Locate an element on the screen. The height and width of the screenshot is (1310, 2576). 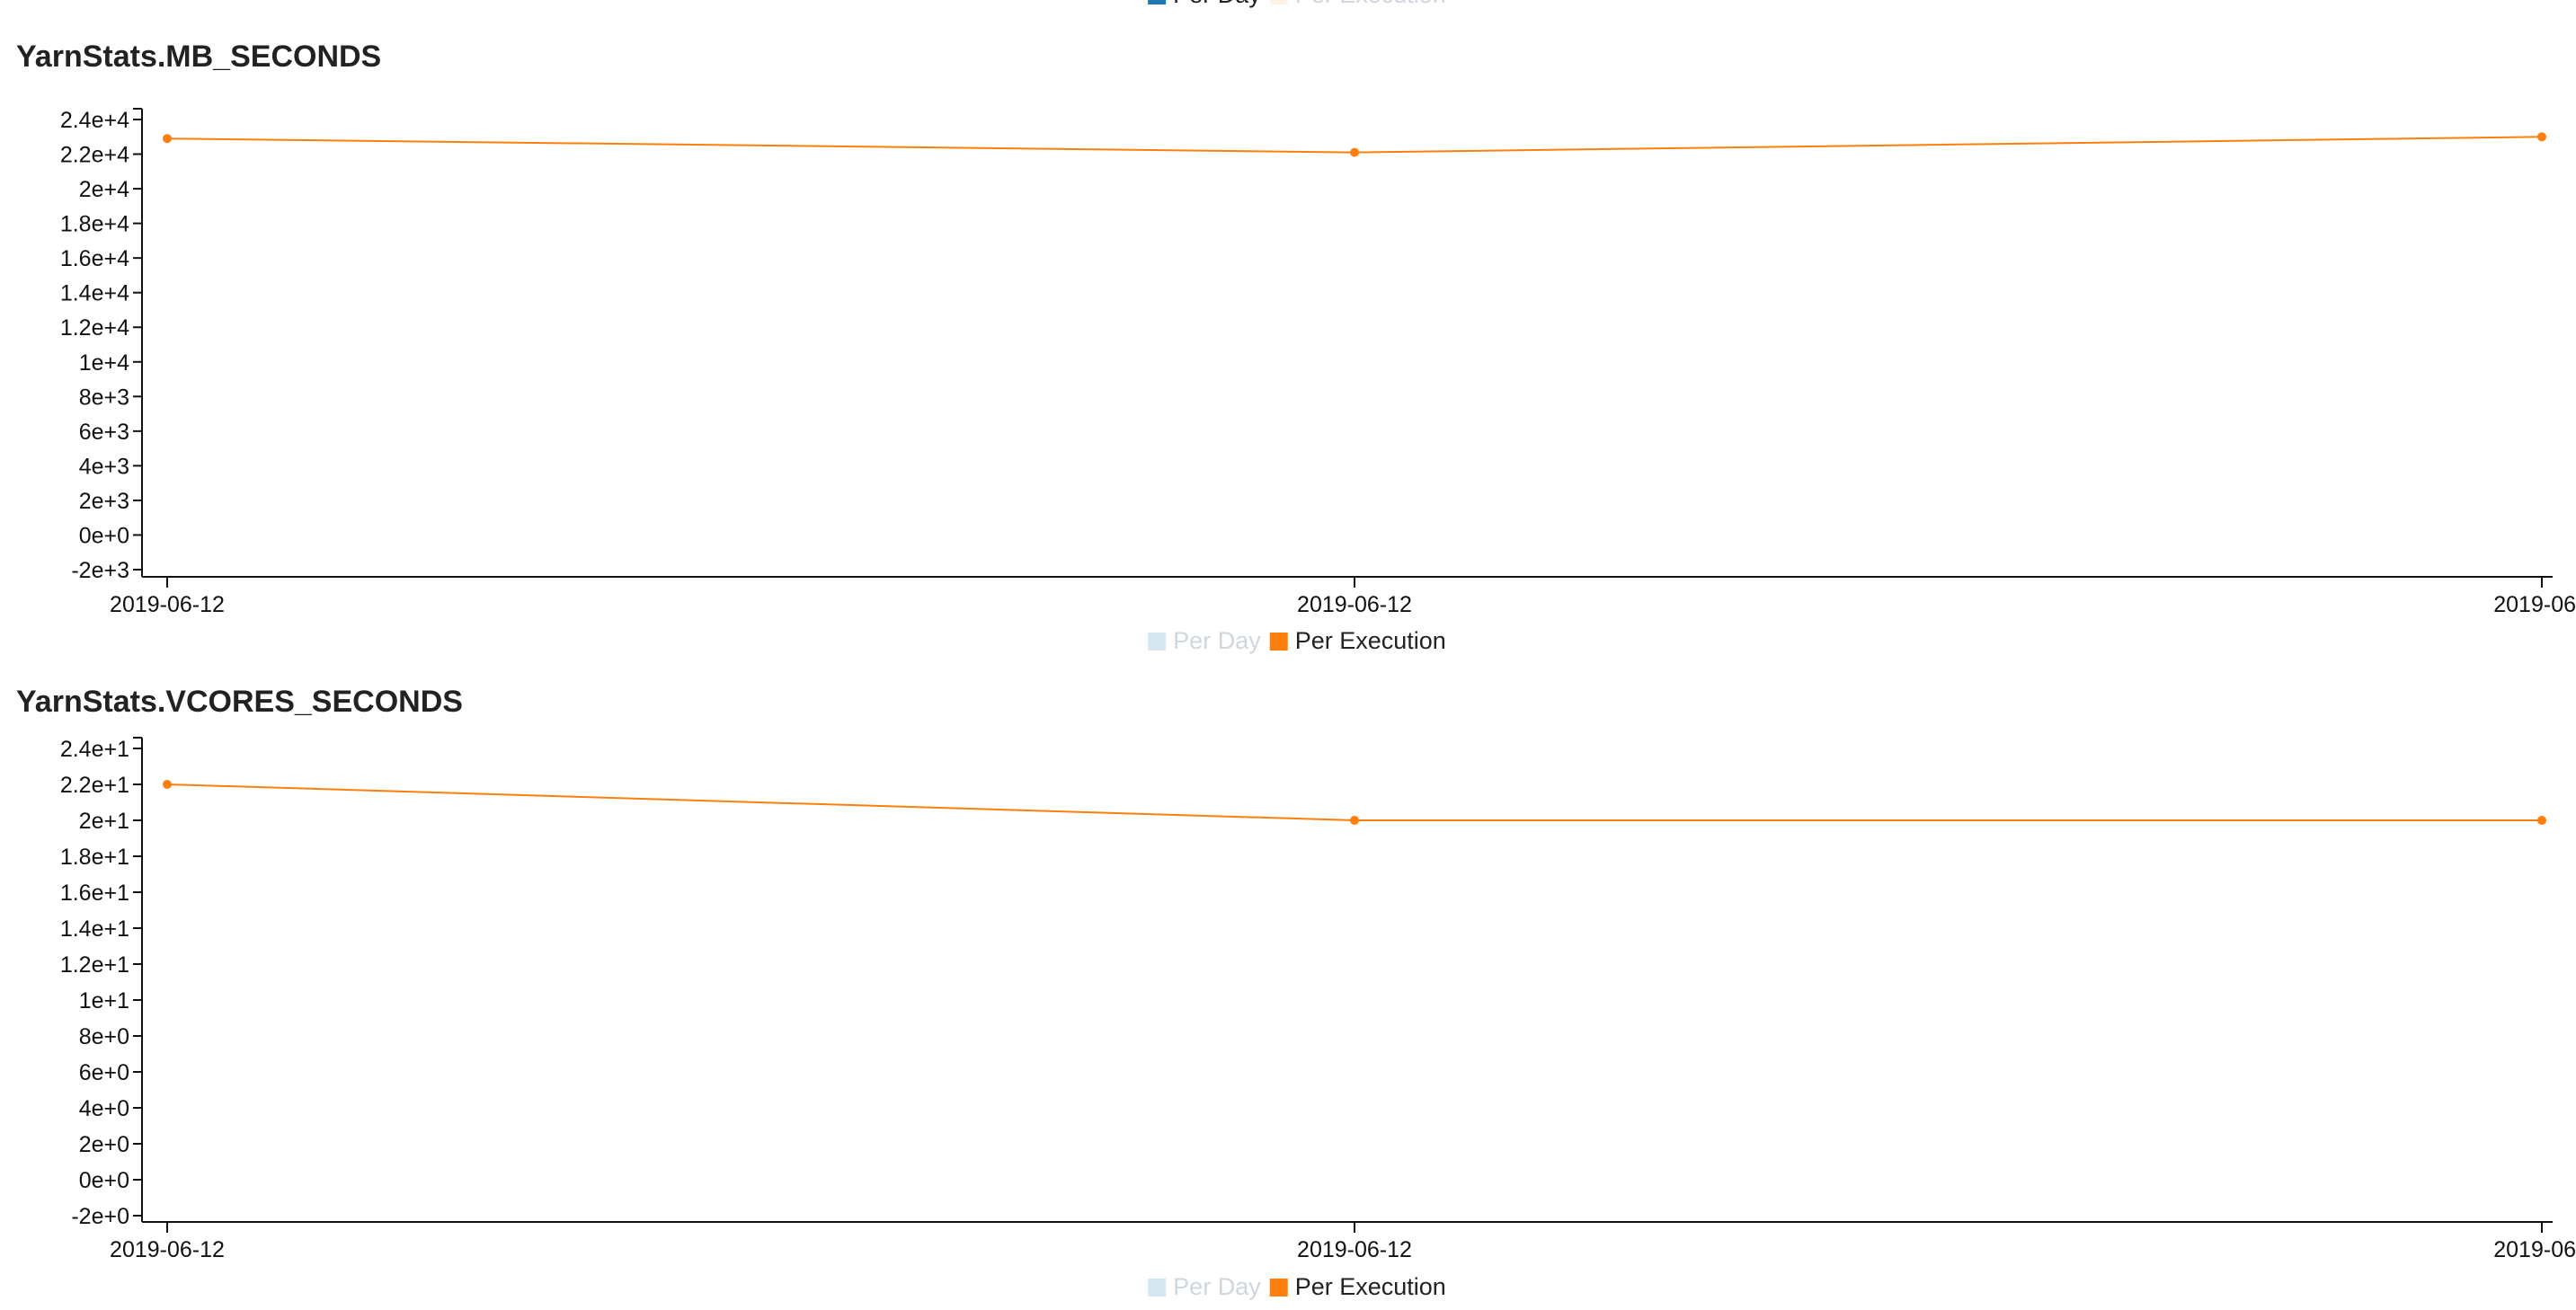
y-tick-label: 1.4e+4 is located at coordinates (94, 293).